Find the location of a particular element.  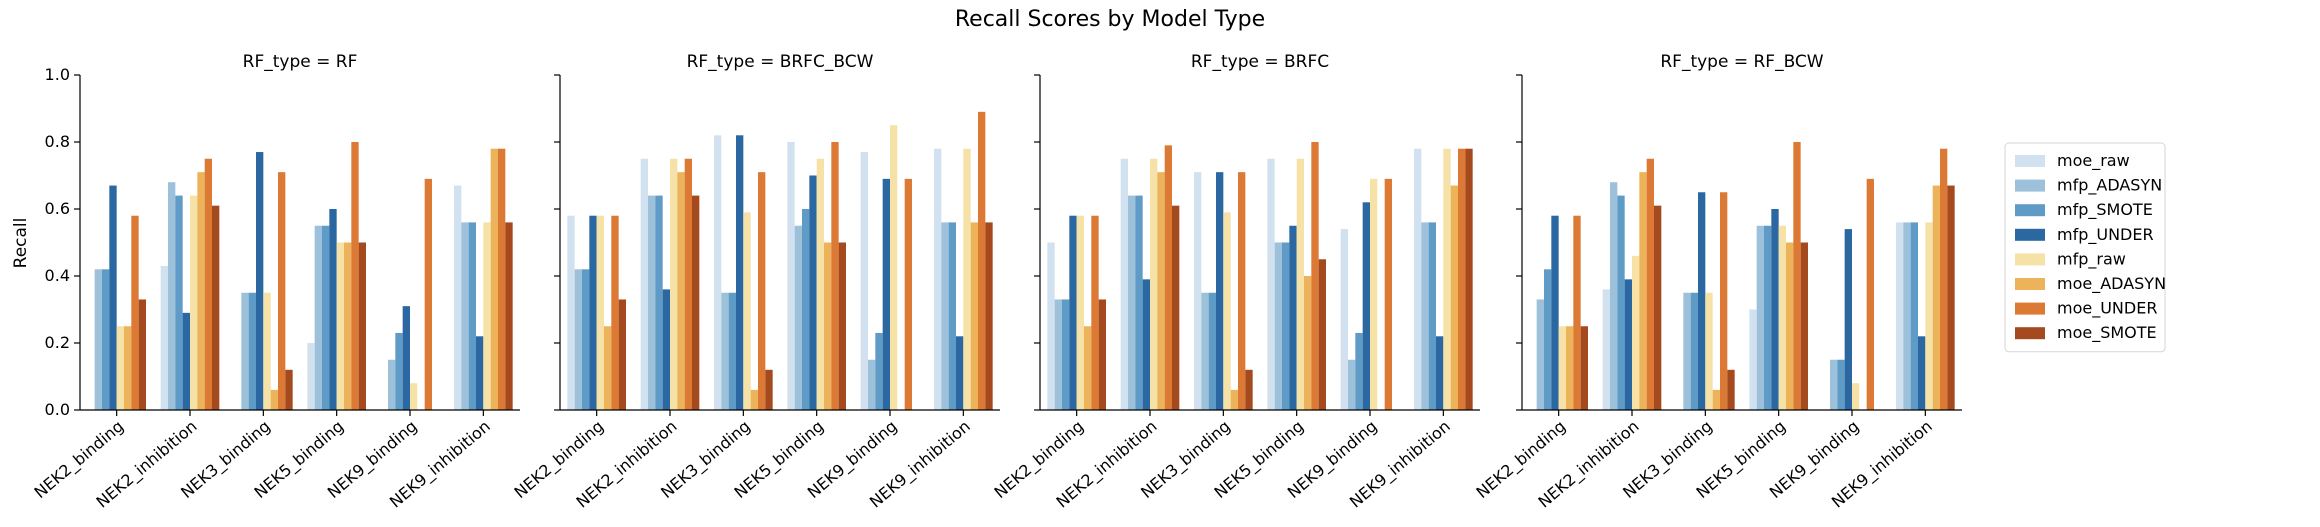

legend-entry: moe_raw is located at coordinates (2072, 161).